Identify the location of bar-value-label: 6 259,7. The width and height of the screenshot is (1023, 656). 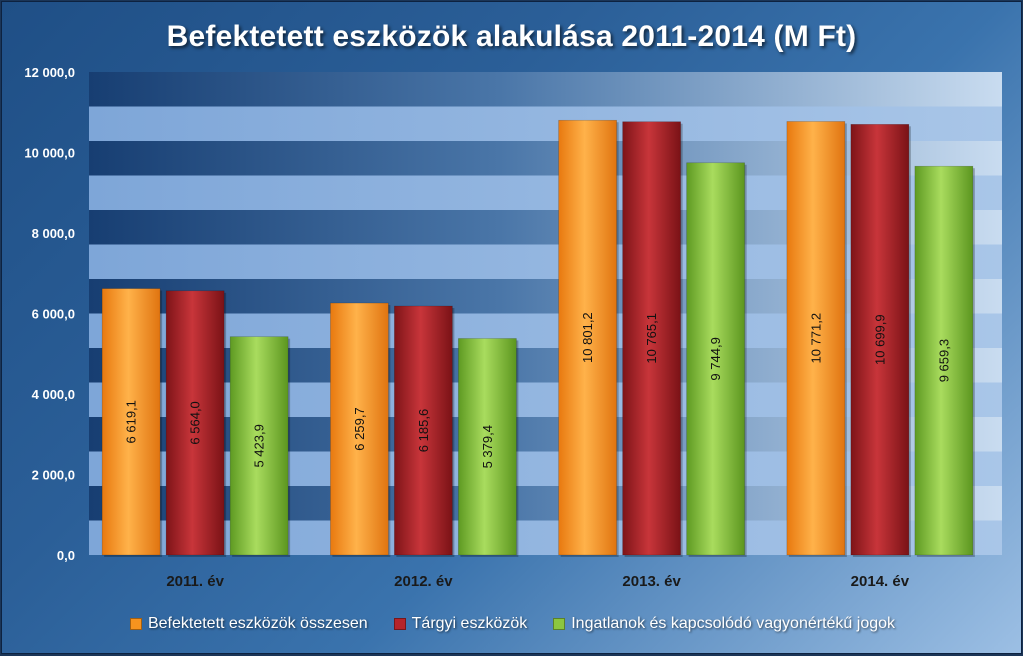
(359, 428).